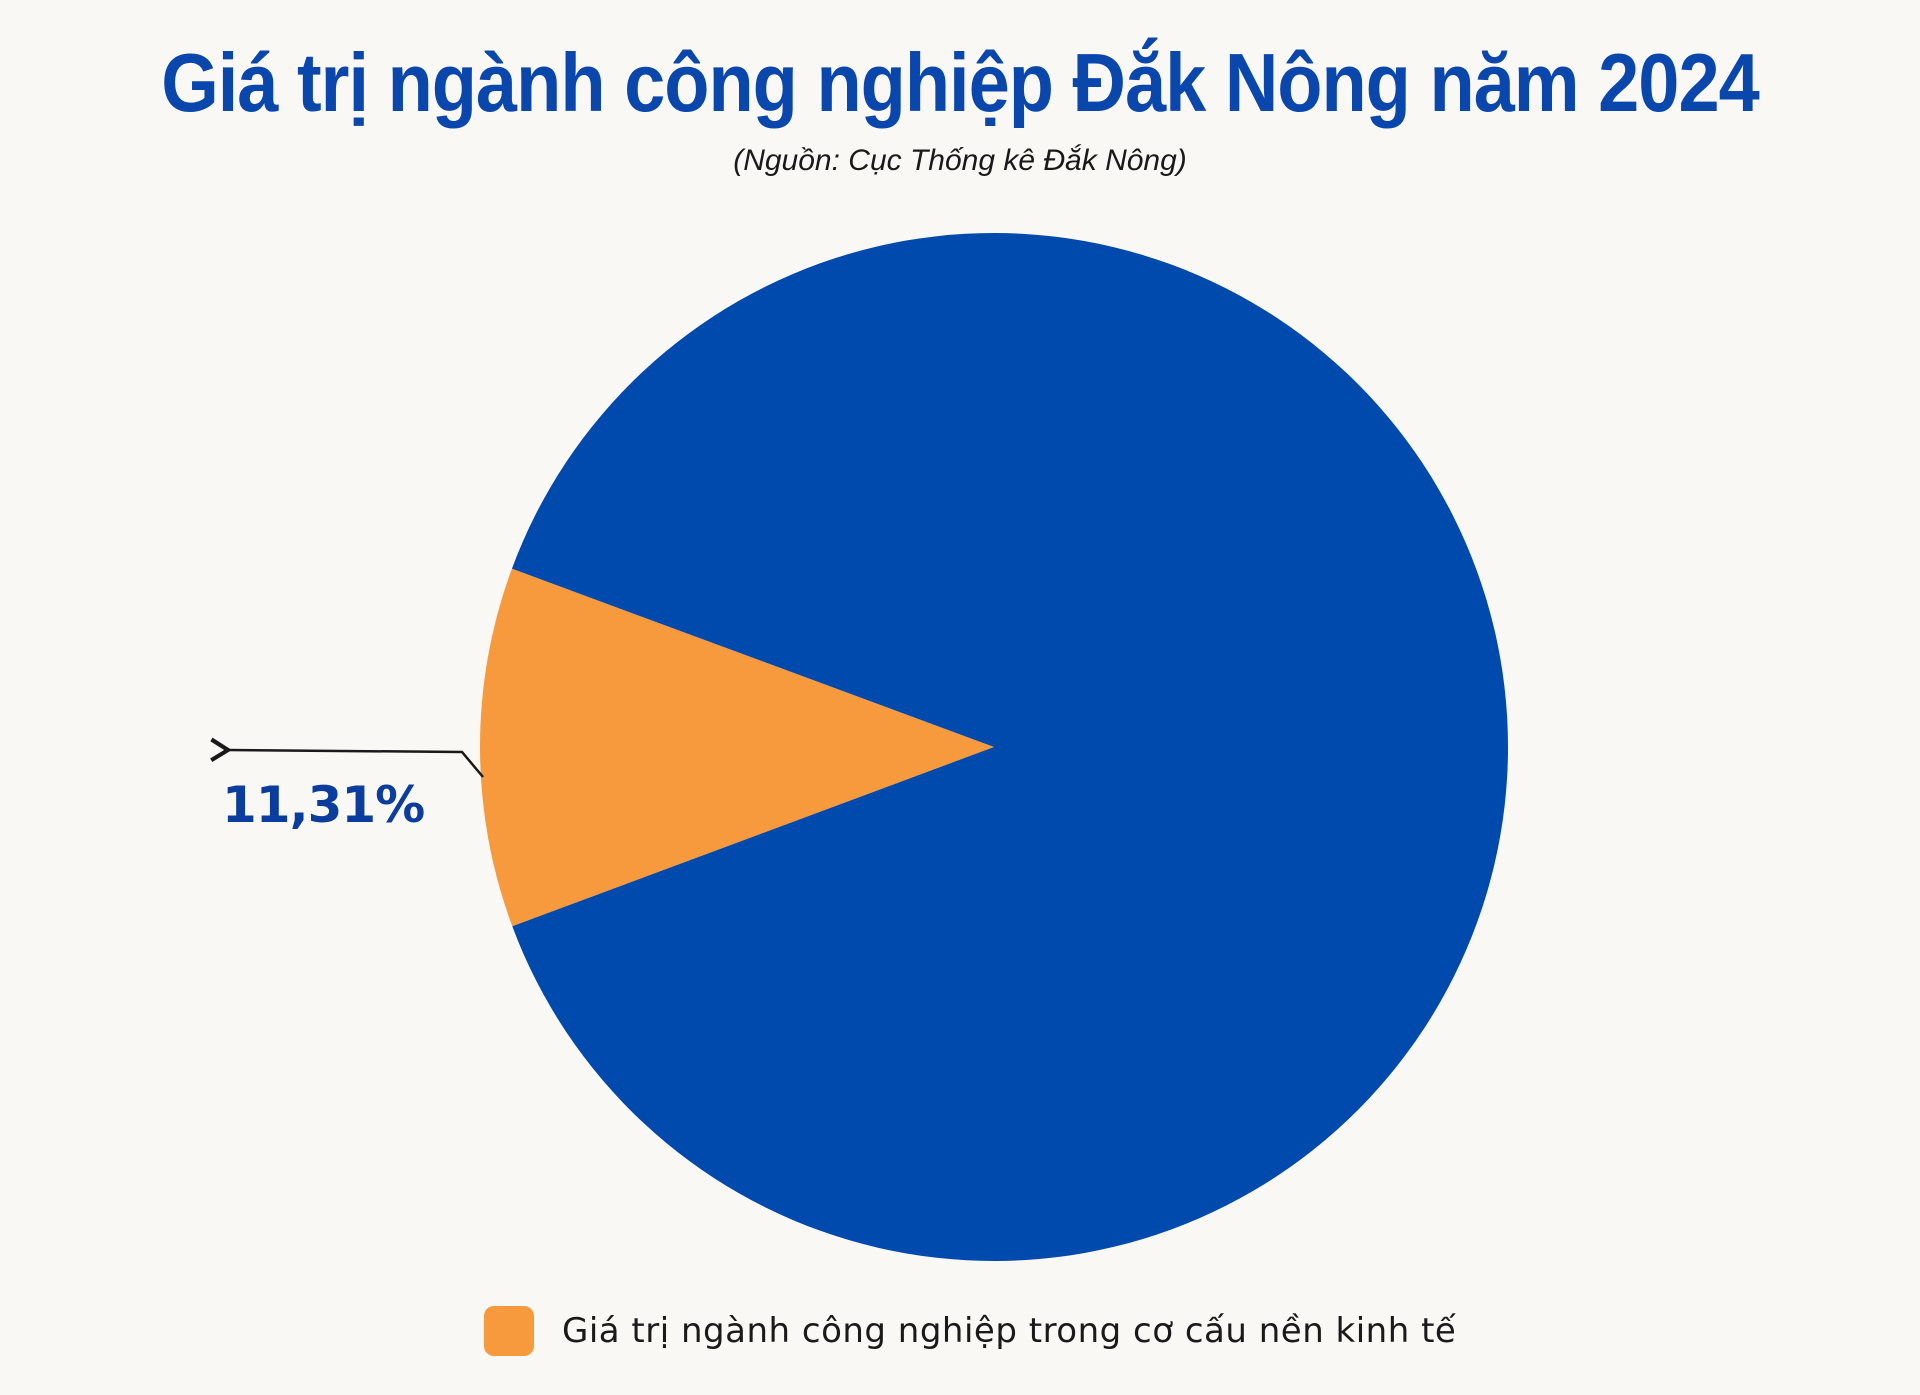  I want to click on pie-slice-industry, so click(737, 747).